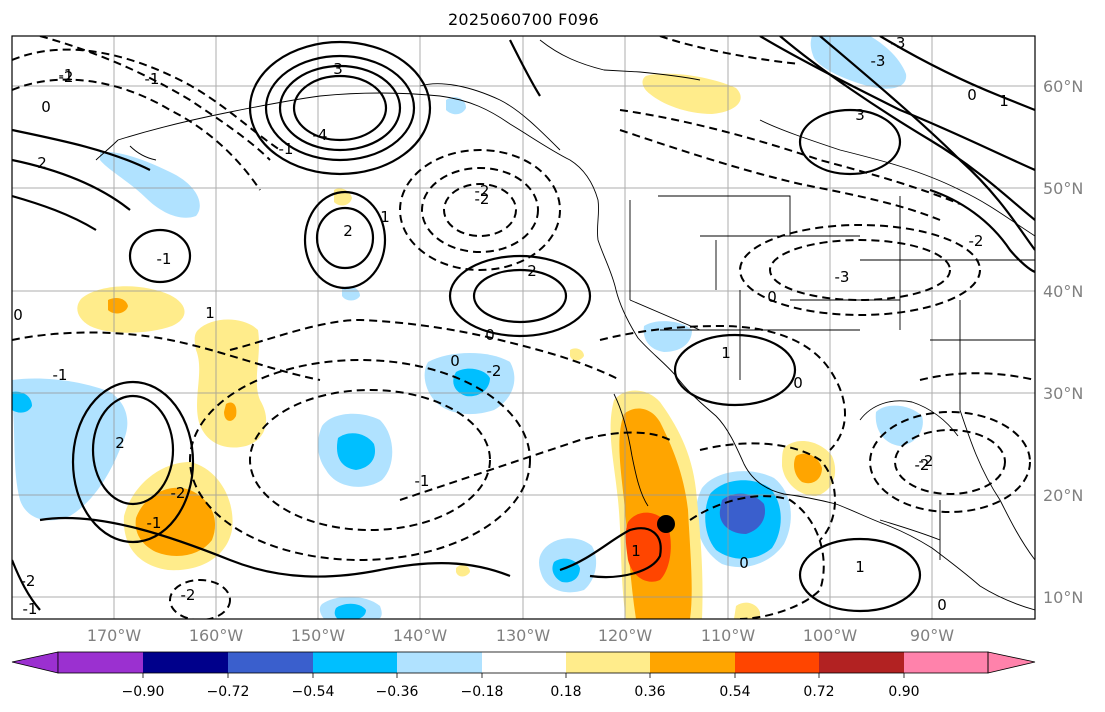 The height and width of the screenshot is (712, 1105). I want to click on lon-label: 140°W, so click(420, 635).